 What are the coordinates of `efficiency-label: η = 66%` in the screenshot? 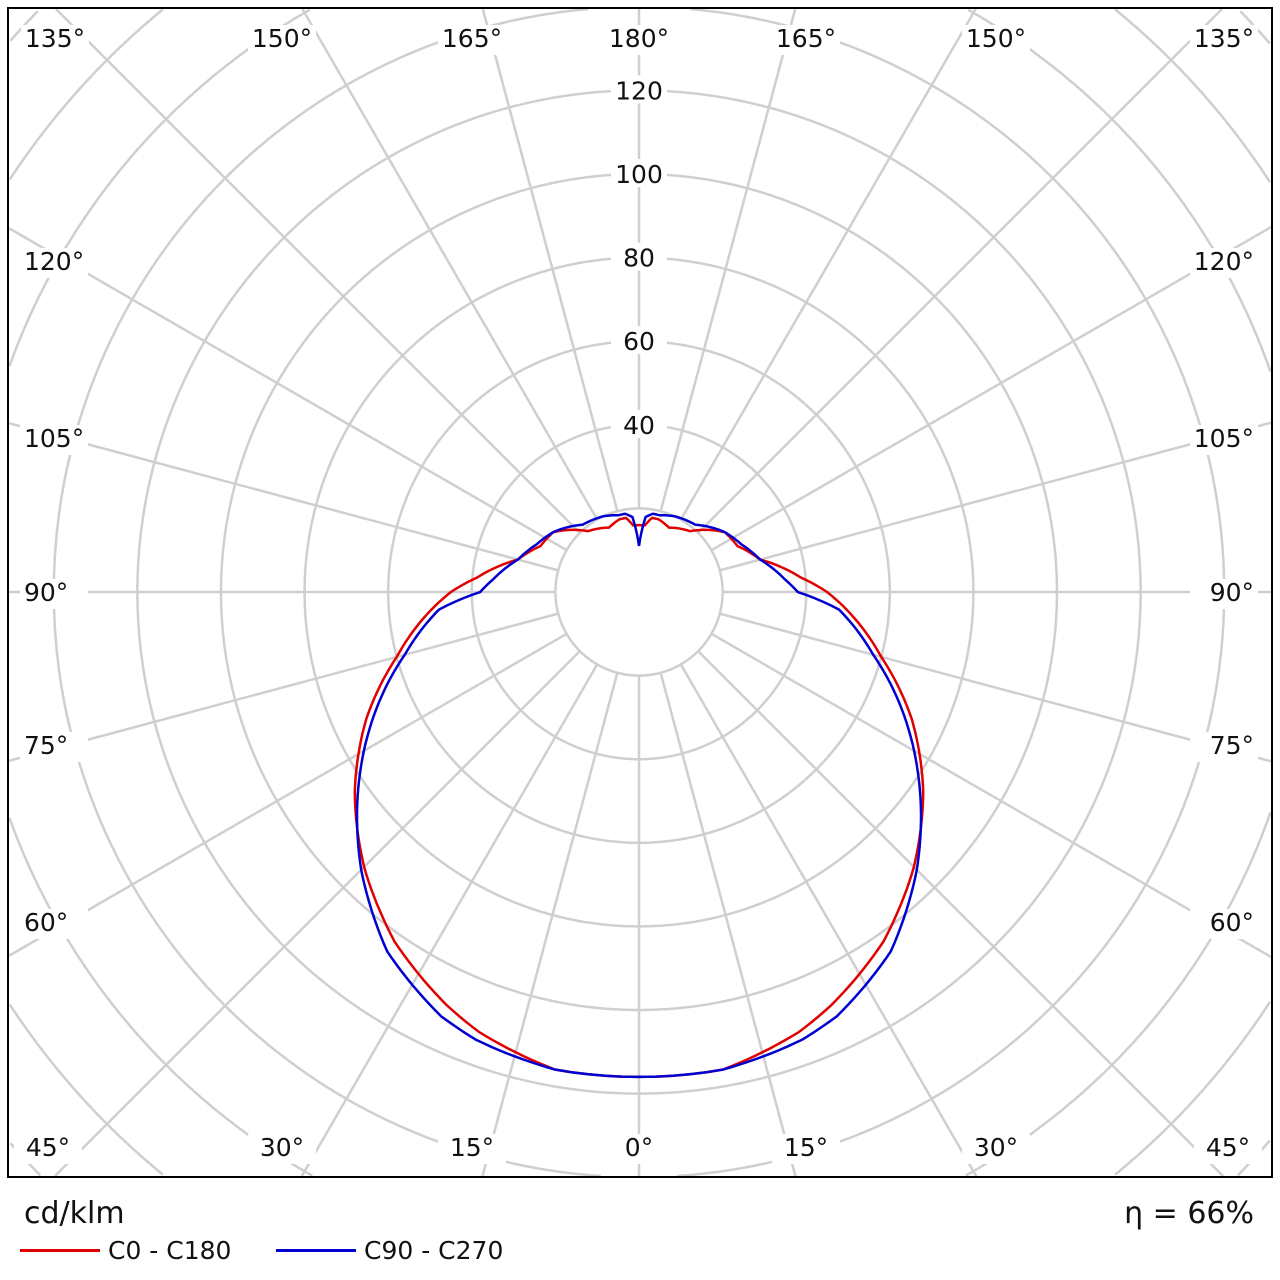 It's located at (1189, 1213).